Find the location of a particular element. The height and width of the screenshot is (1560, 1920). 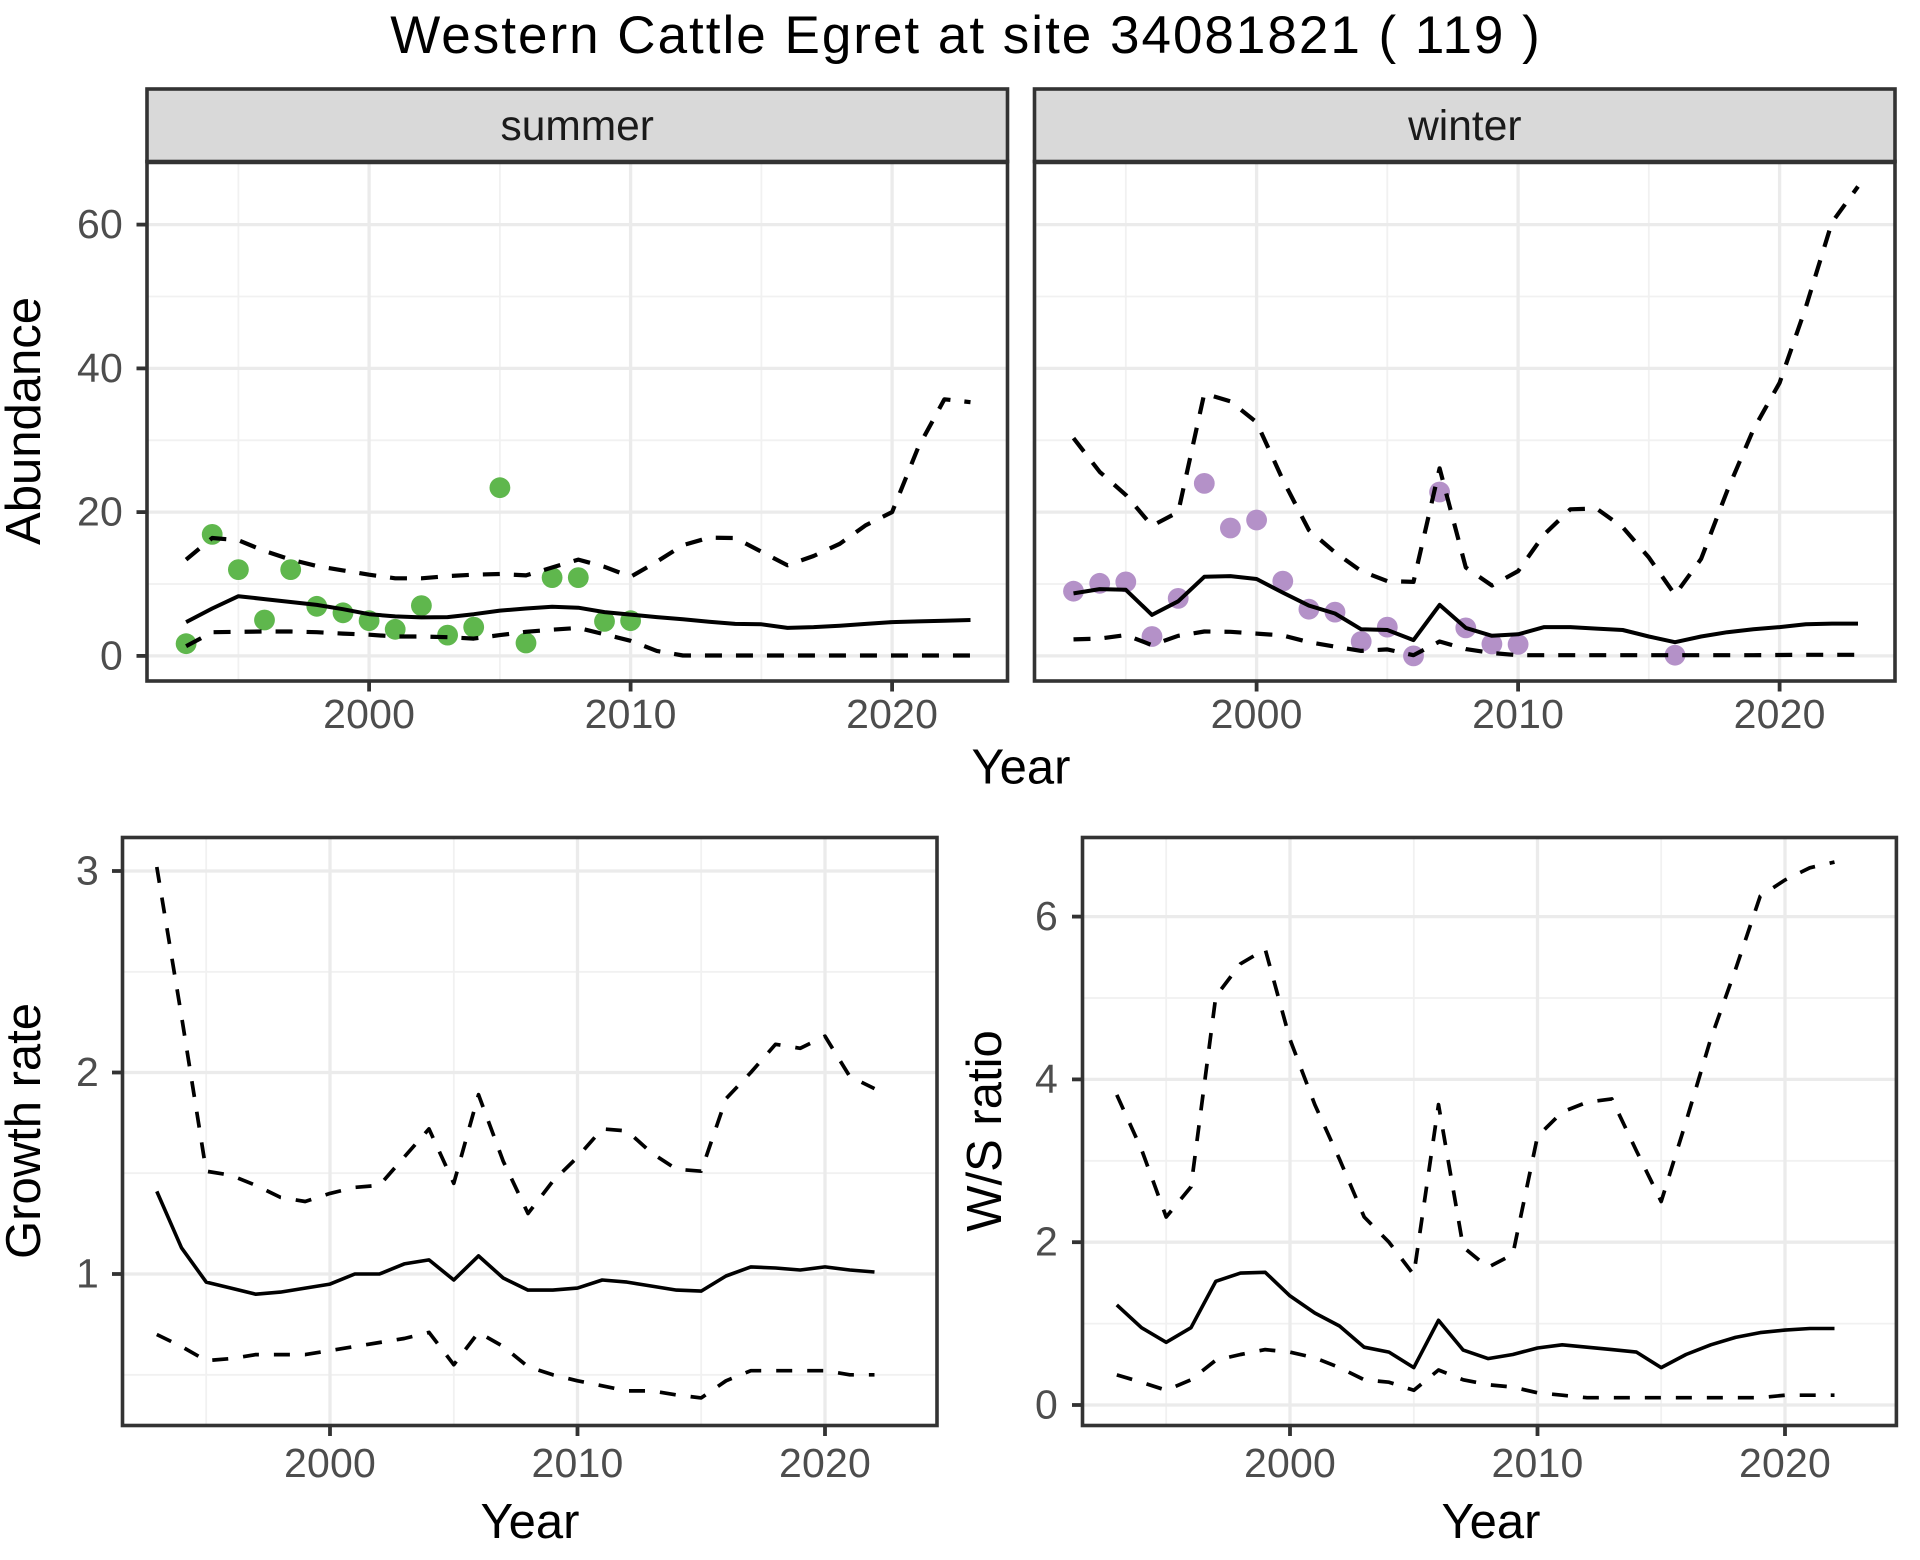

svg-text: 4 is located at coordinates (1046, 1079).